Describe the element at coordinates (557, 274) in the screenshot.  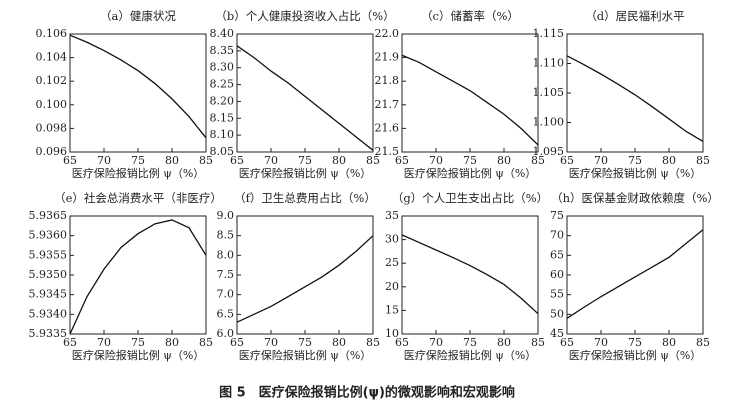
I see `y-tick-label: 60` at that location.